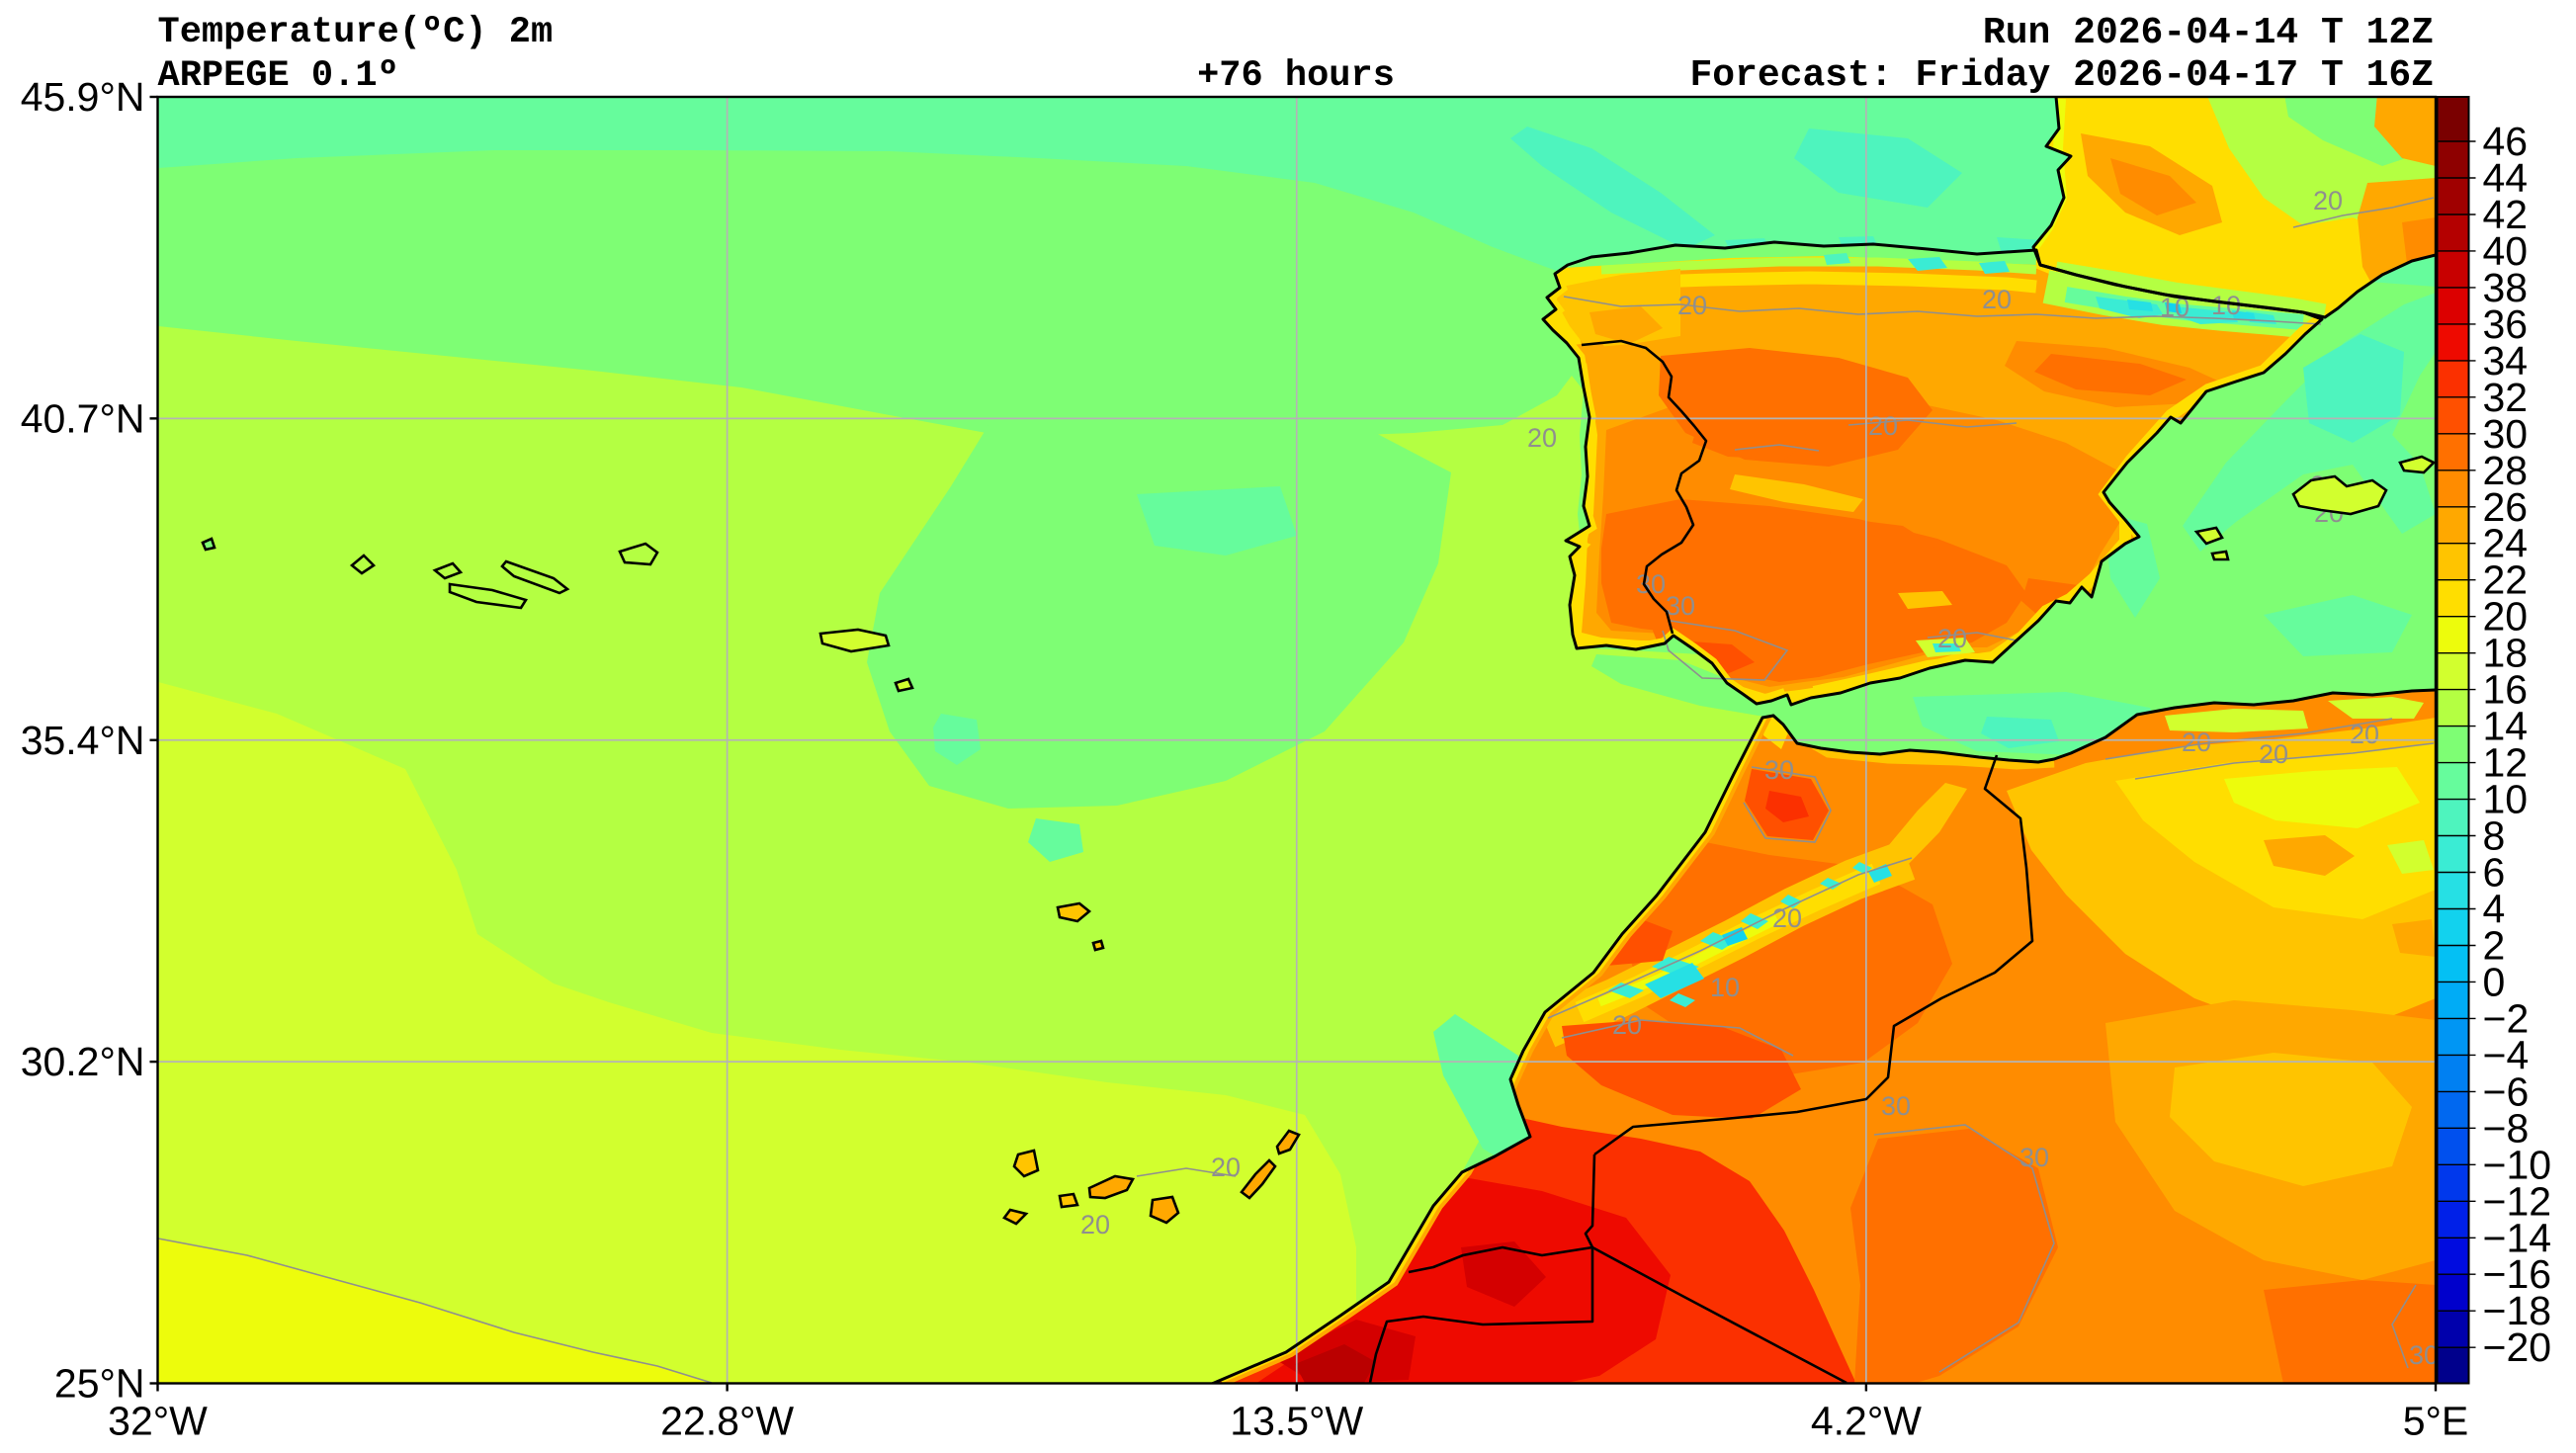  What do you see at coordinates (2506, 727) in the screenshot?
I see `svg-text: 14` at bounding box center [2506, 727].